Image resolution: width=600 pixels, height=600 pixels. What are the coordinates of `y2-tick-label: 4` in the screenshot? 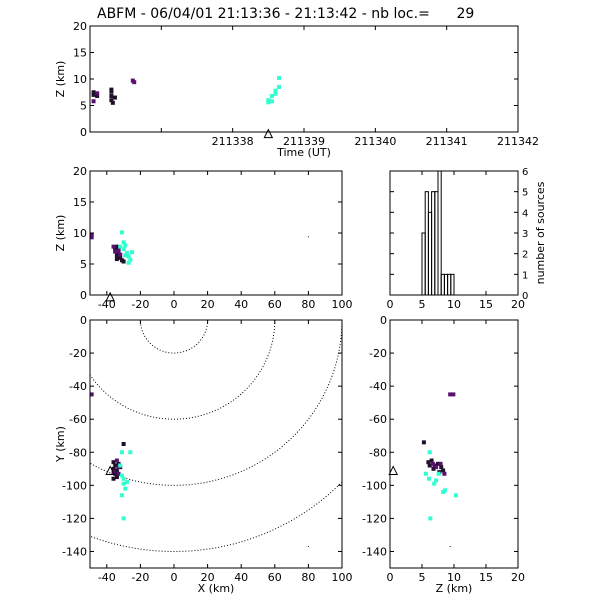 It's located at (525, 213).